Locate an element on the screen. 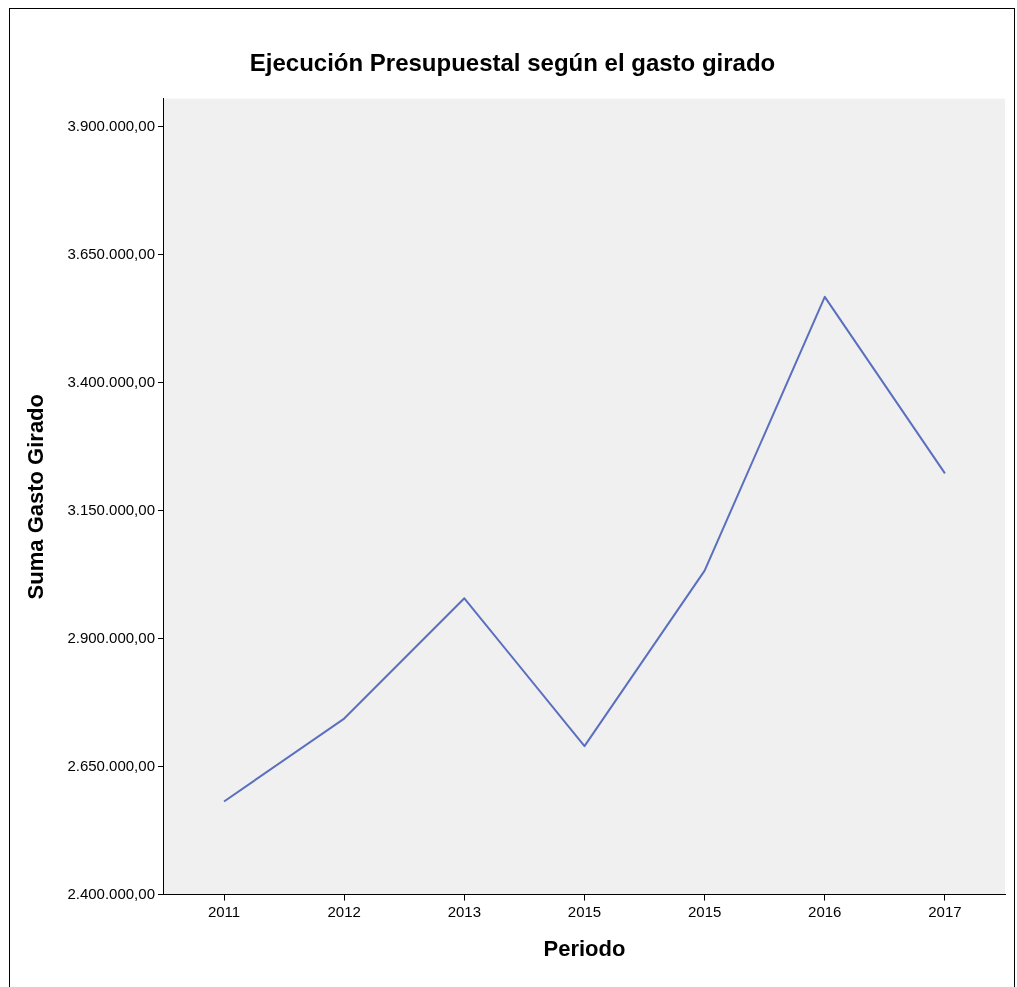 The height and width of the screenshot is (987, 1017). y-tick-label: 3.400.000,00 is located at coordinates (111, 381).